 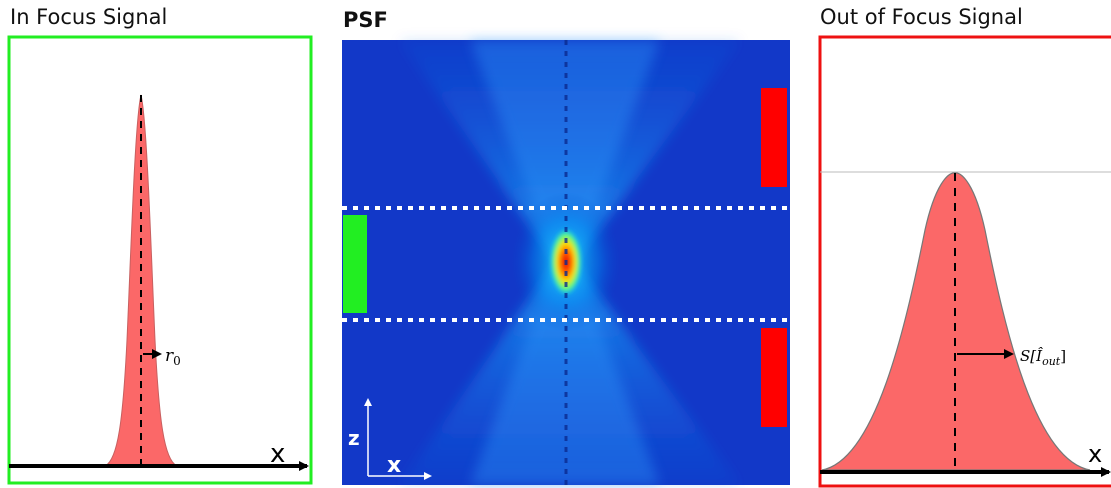 I want to click on out-focus-marker-top, so click(x=774, y=137).